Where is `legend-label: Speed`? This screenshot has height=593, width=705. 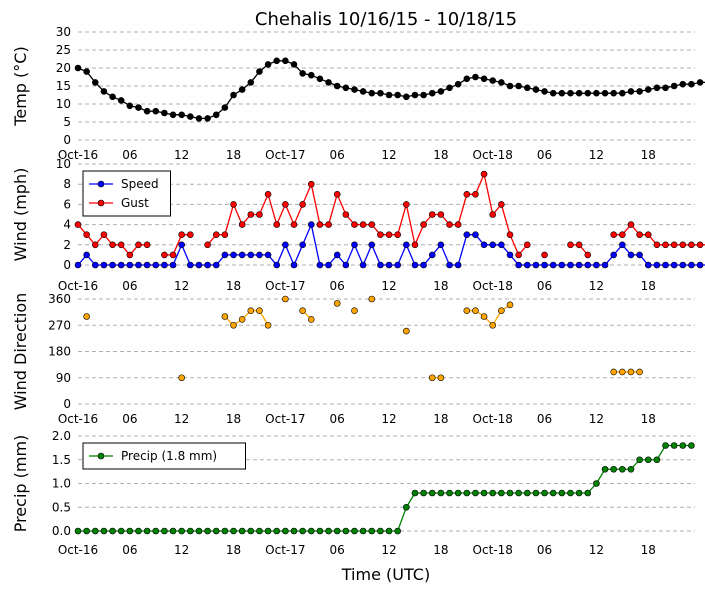 legend-label: Speed is located at coordinates (140, 184).